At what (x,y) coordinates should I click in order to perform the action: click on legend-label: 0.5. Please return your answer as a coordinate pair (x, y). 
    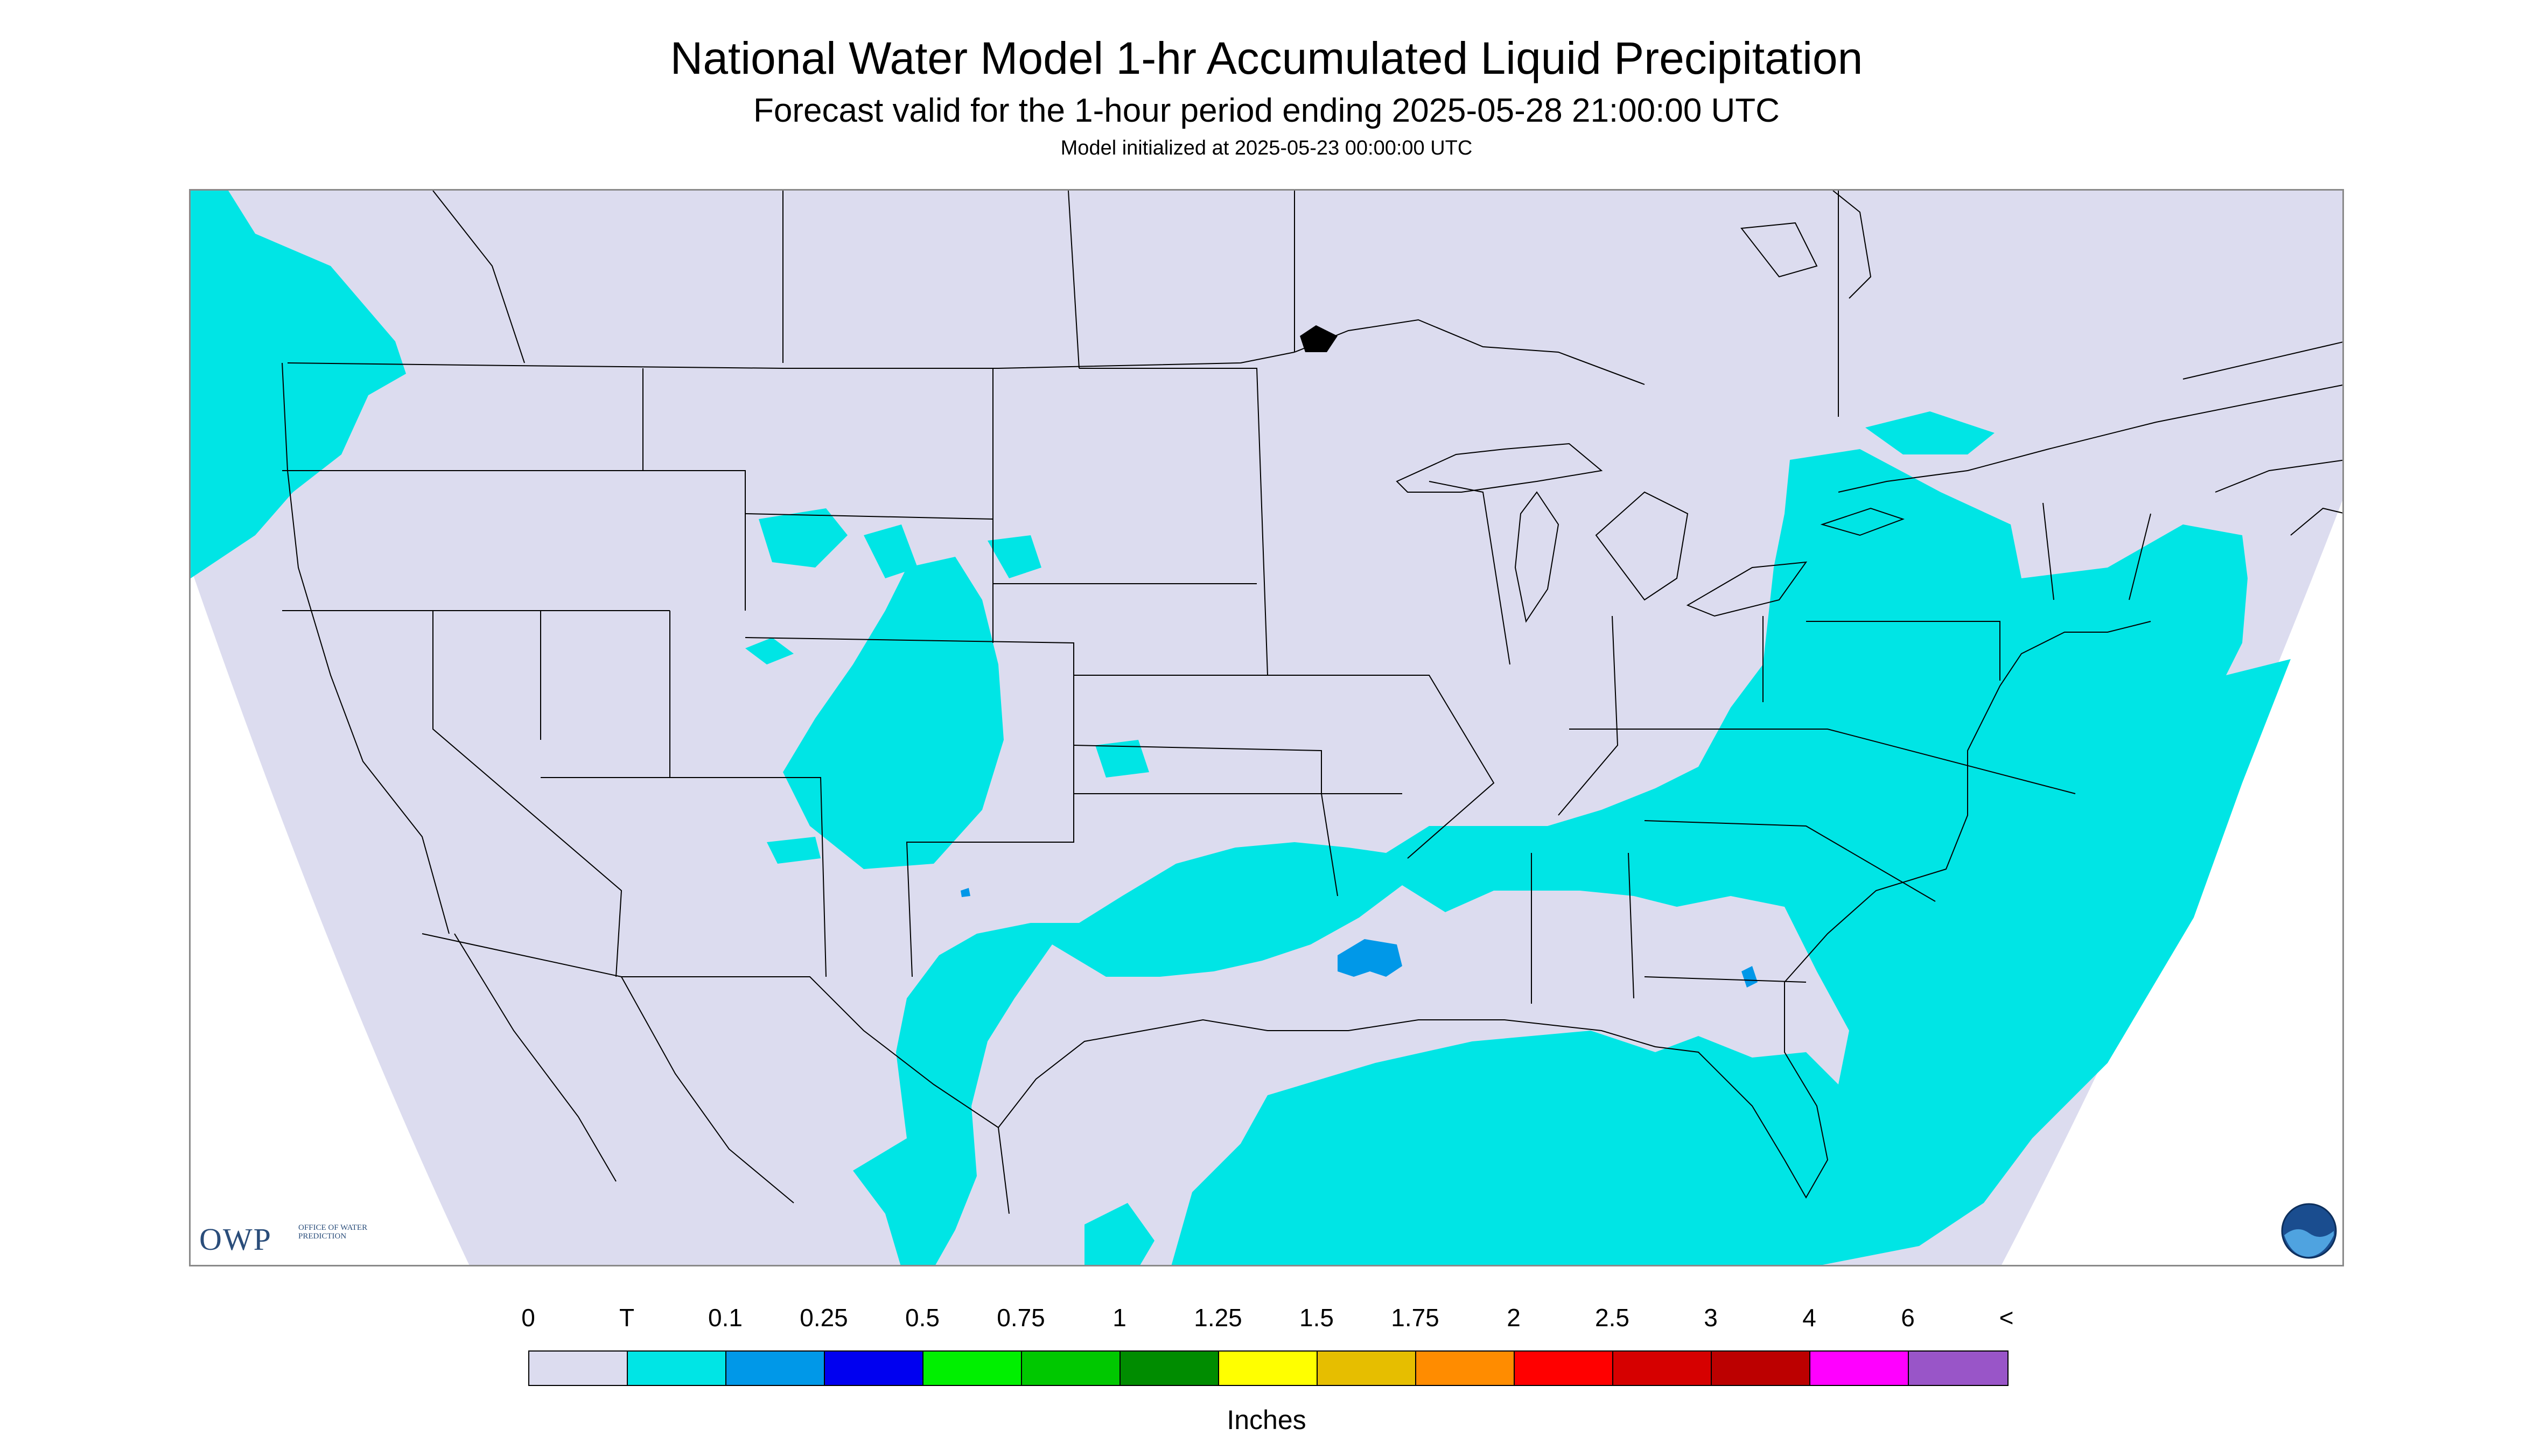
    Looking at the image, I should click on (922, 1318).